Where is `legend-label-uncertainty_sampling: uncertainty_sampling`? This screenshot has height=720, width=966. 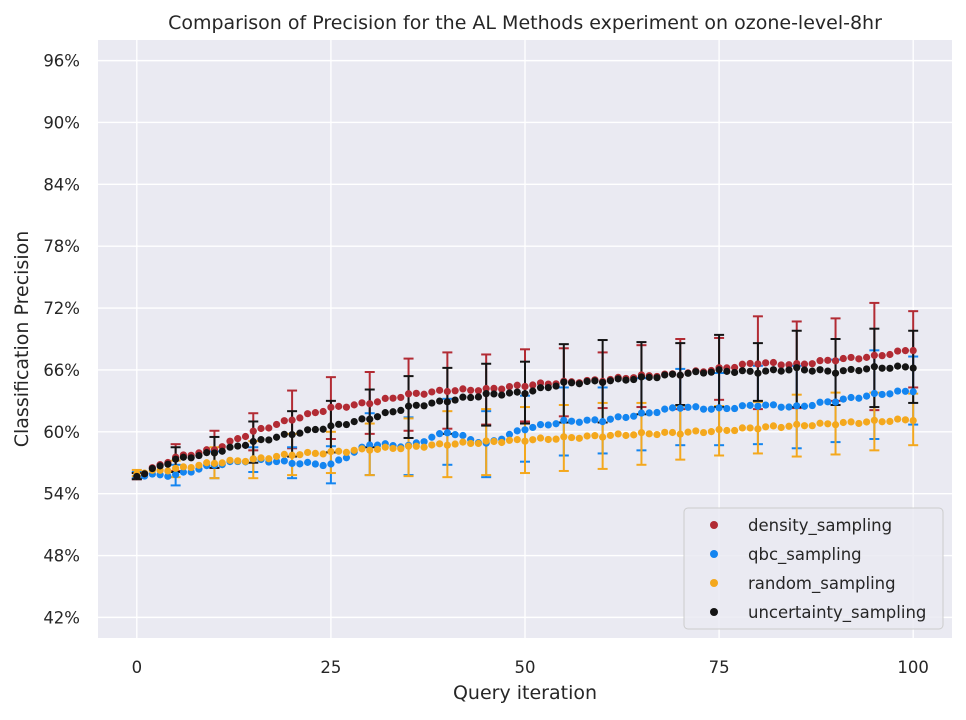
legend-label-uncertainty_sampling: uncertainty_sampling is located at coordinates (837, 613).